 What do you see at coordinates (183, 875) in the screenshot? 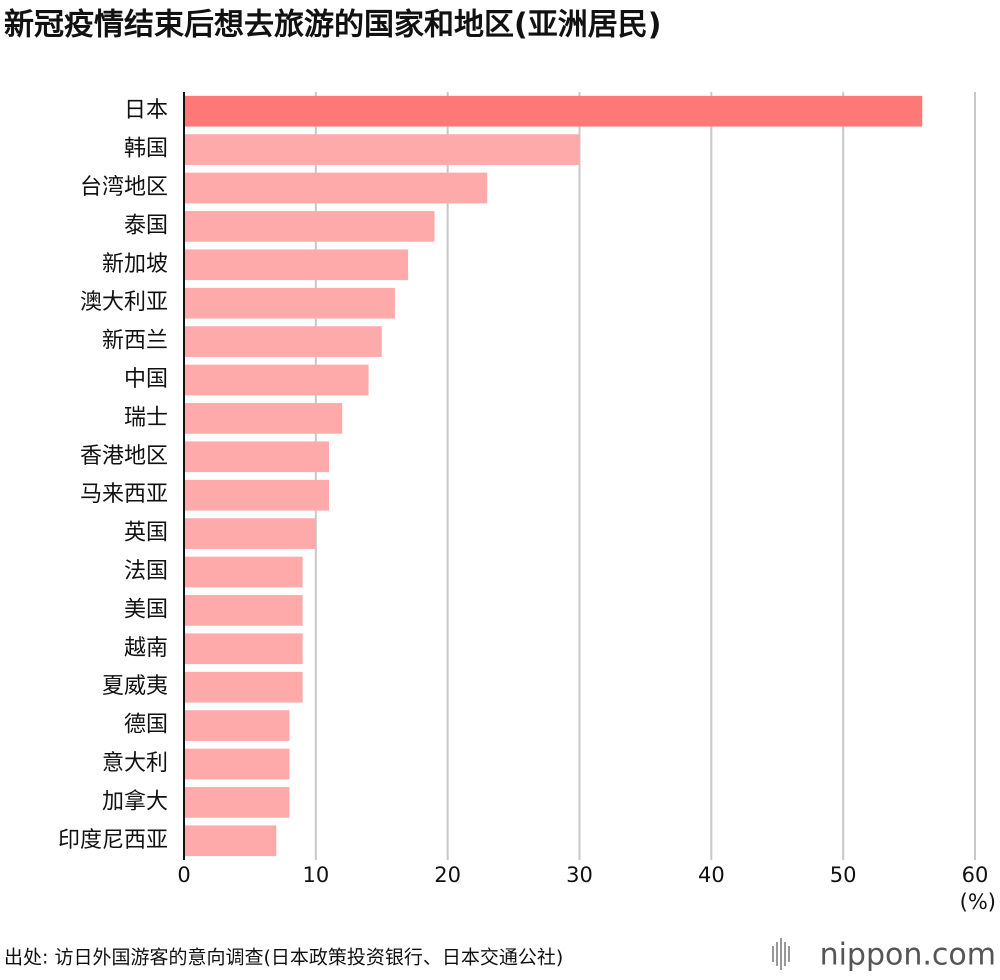
I see `x-tick-label: 0` at bounding box center [183, 875].